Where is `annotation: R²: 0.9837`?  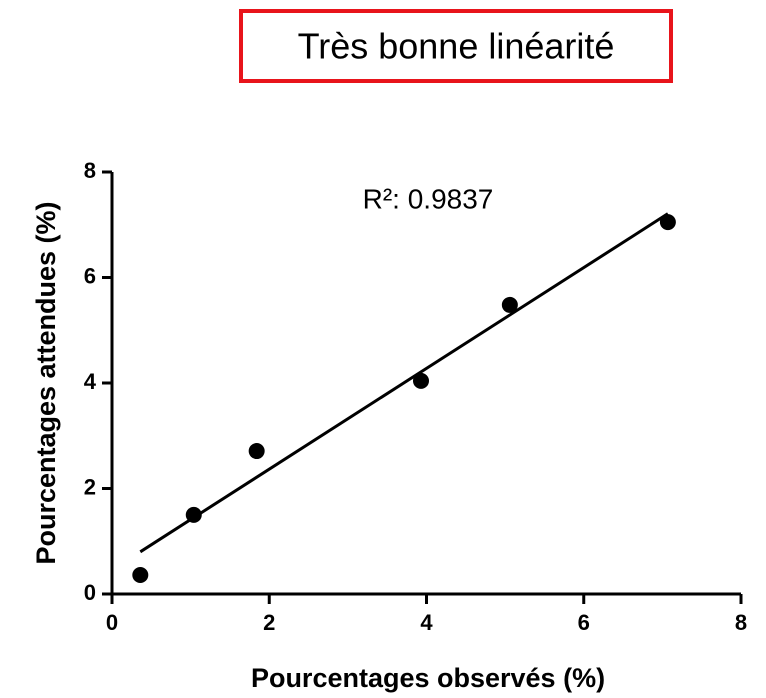
annotation: R²: 0.9837 is located at coordinates (428, 198).